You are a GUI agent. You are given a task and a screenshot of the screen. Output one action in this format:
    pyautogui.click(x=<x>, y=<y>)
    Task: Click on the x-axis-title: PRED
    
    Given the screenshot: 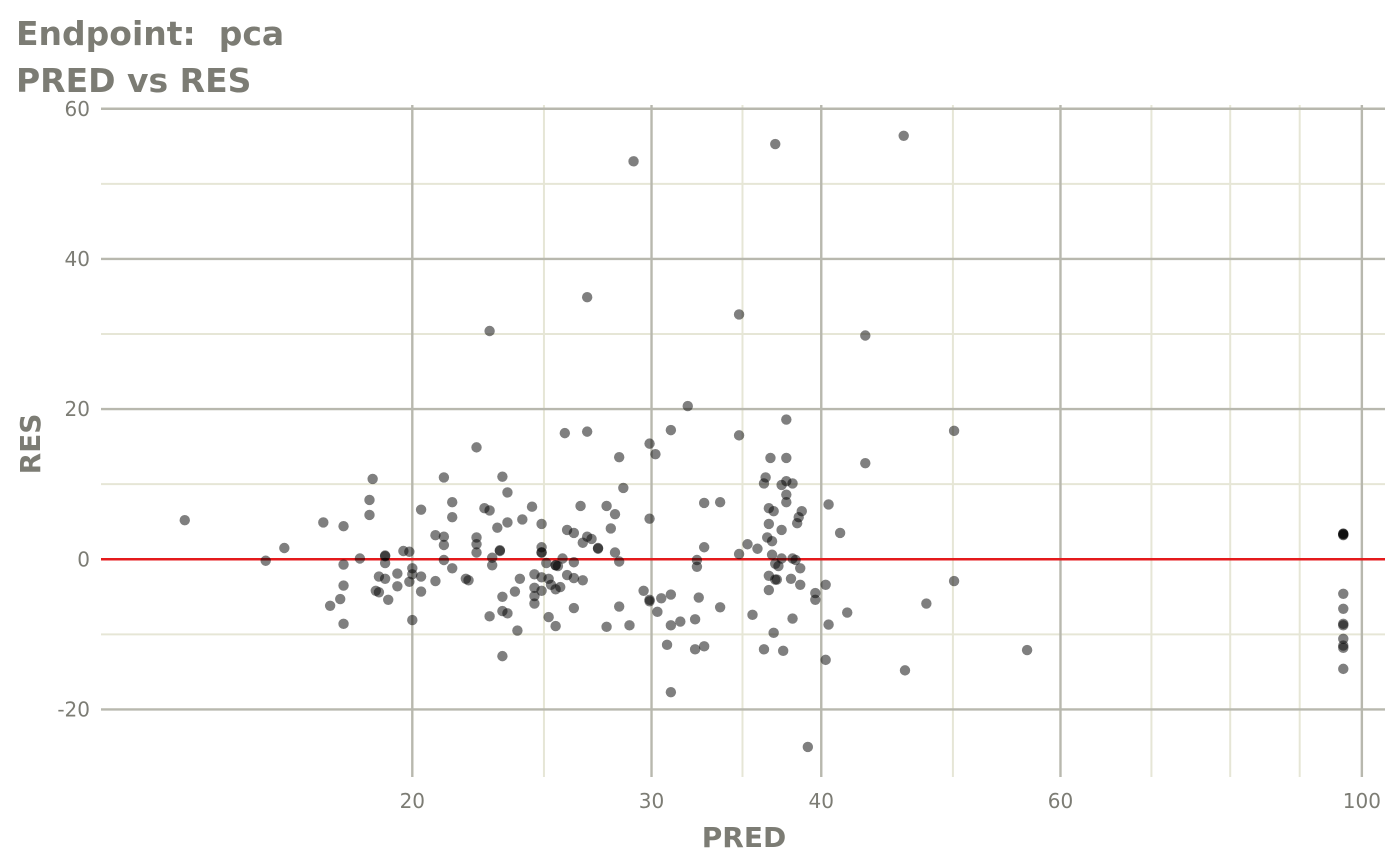 What is the action you would take?
    pyautogui.click(x=744, y=837)
    